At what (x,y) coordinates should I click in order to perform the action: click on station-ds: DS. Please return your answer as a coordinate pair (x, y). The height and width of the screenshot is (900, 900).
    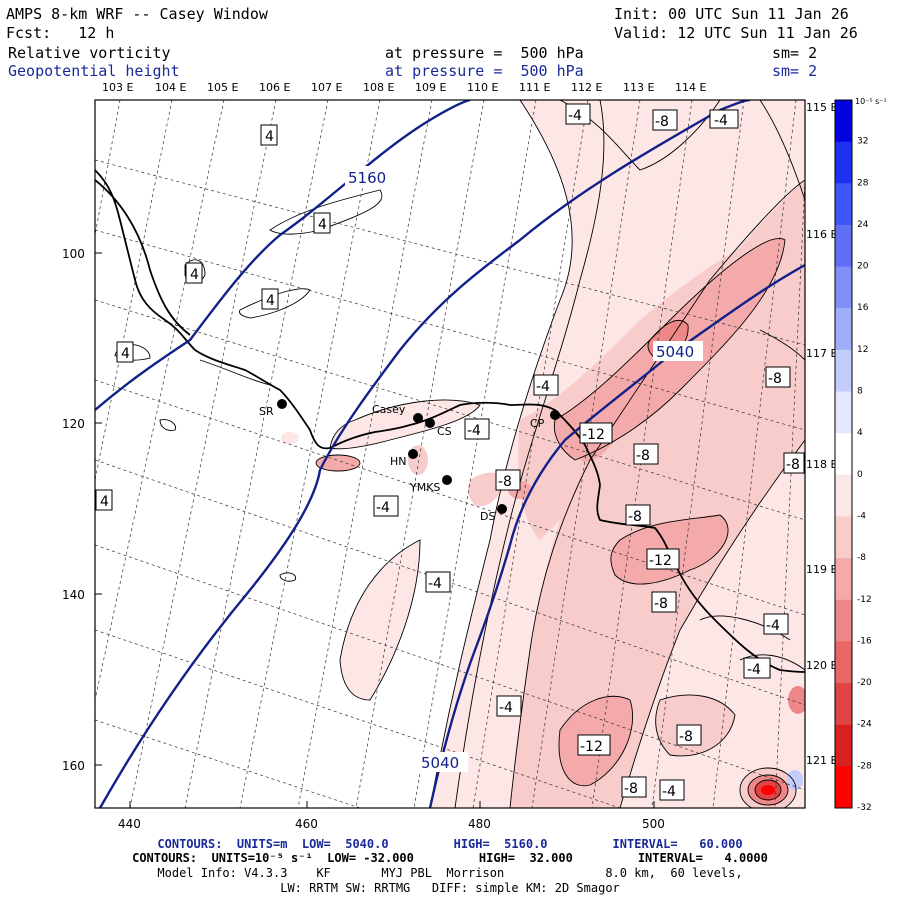
    Looking at the image, I should click on (493, 513).